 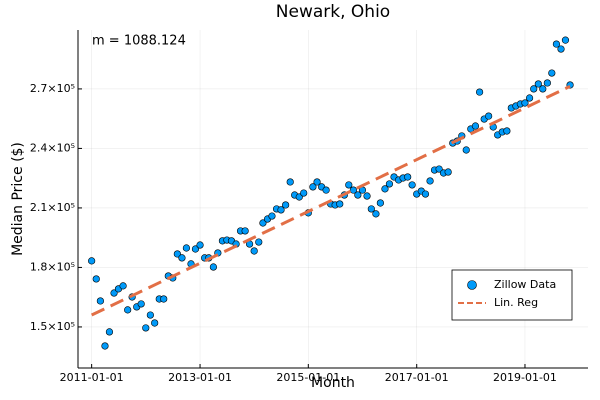 What do you see at coordinates (333, 383) in the screenshot?
I see `x-axis-label: Month` at bounding box center [333, 383].